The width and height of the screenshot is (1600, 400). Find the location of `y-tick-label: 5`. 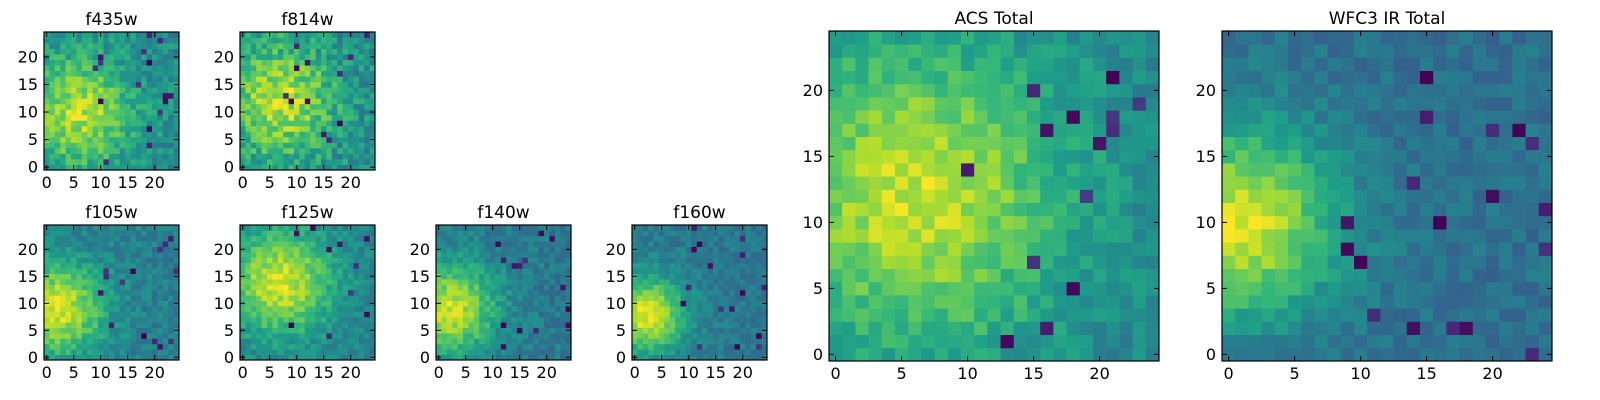

y-tick-label: 5 is located at coordinates (425, 330).